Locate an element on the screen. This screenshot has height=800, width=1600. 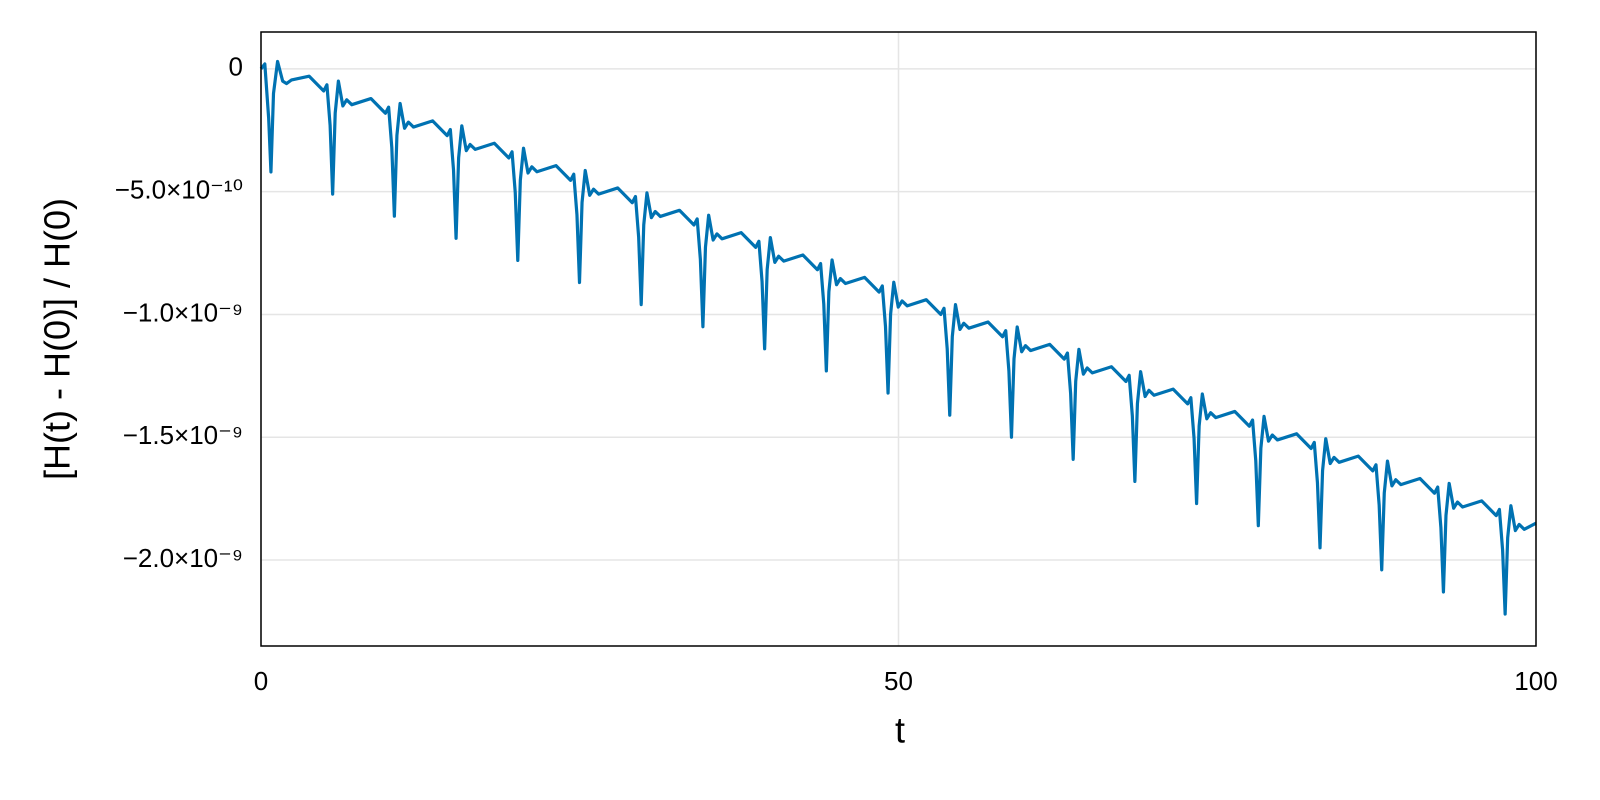
y-tick-label: −5.0×10⁻¹⁰ is located at coordinates (179, 190).